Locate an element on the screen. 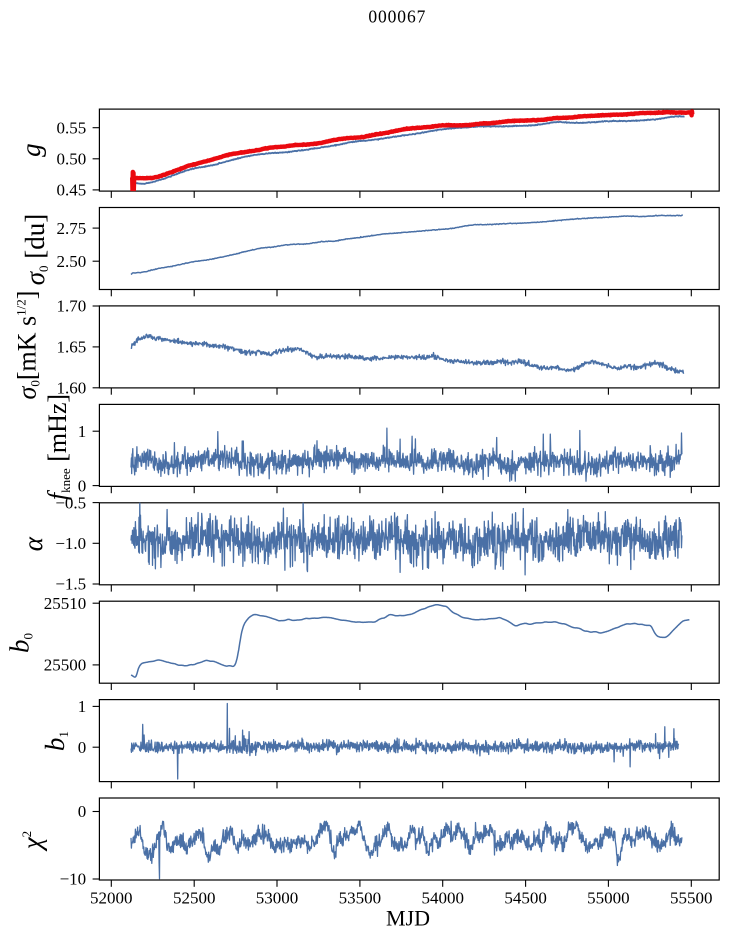 The image size is (729, 949). svg-text: 0.55 is located at coordinates (71, 127).